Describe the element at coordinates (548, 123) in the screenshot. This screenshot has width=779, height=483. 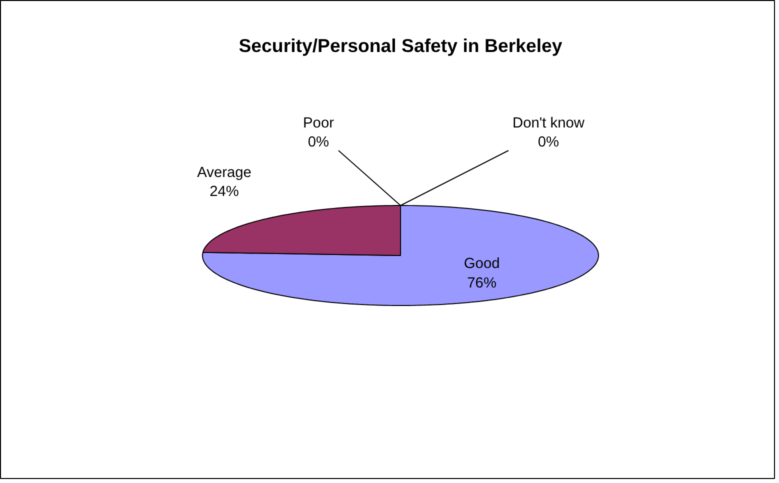
I see `category-label: Don't know` at that location.